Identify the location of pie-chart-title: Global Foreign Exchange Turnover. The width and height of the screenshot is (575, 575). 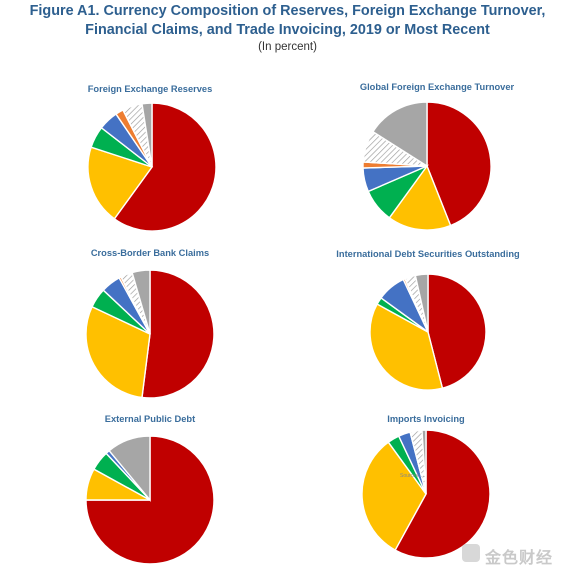
(437, 87).